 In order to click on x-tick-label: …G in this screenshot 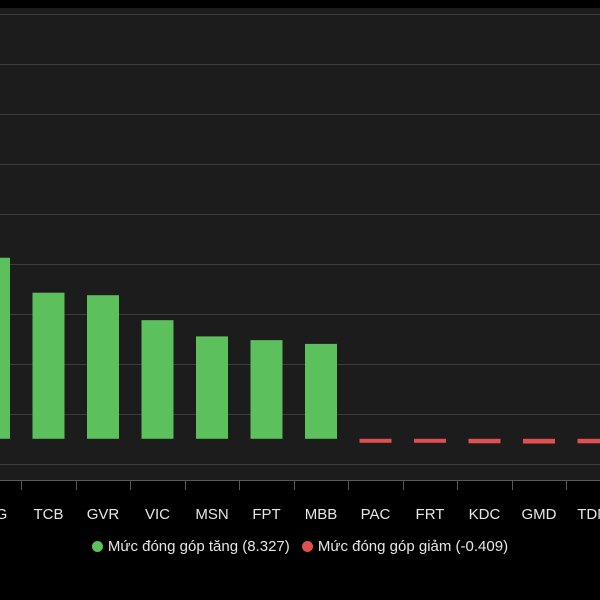, I will do `click(3, 514)`.